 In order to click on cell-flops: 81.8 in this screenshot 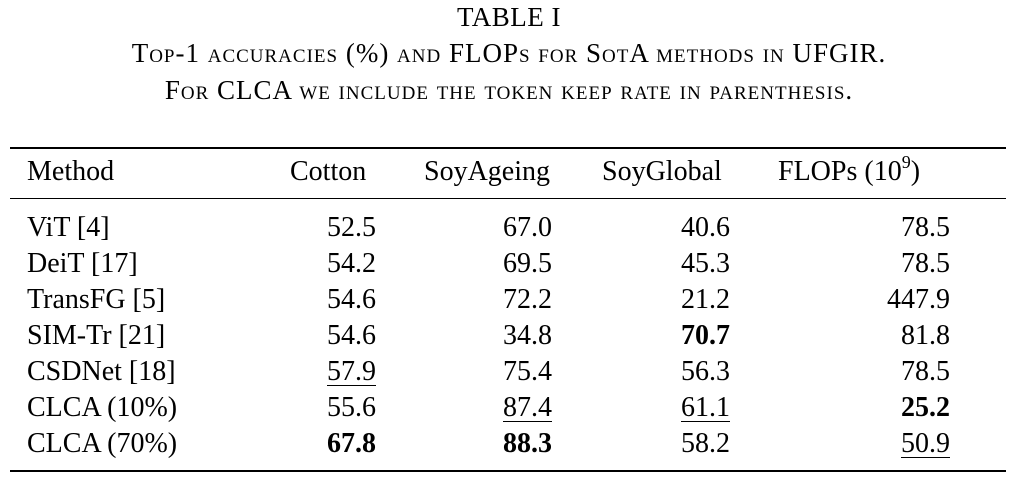, I will do `click(925, 335)`.